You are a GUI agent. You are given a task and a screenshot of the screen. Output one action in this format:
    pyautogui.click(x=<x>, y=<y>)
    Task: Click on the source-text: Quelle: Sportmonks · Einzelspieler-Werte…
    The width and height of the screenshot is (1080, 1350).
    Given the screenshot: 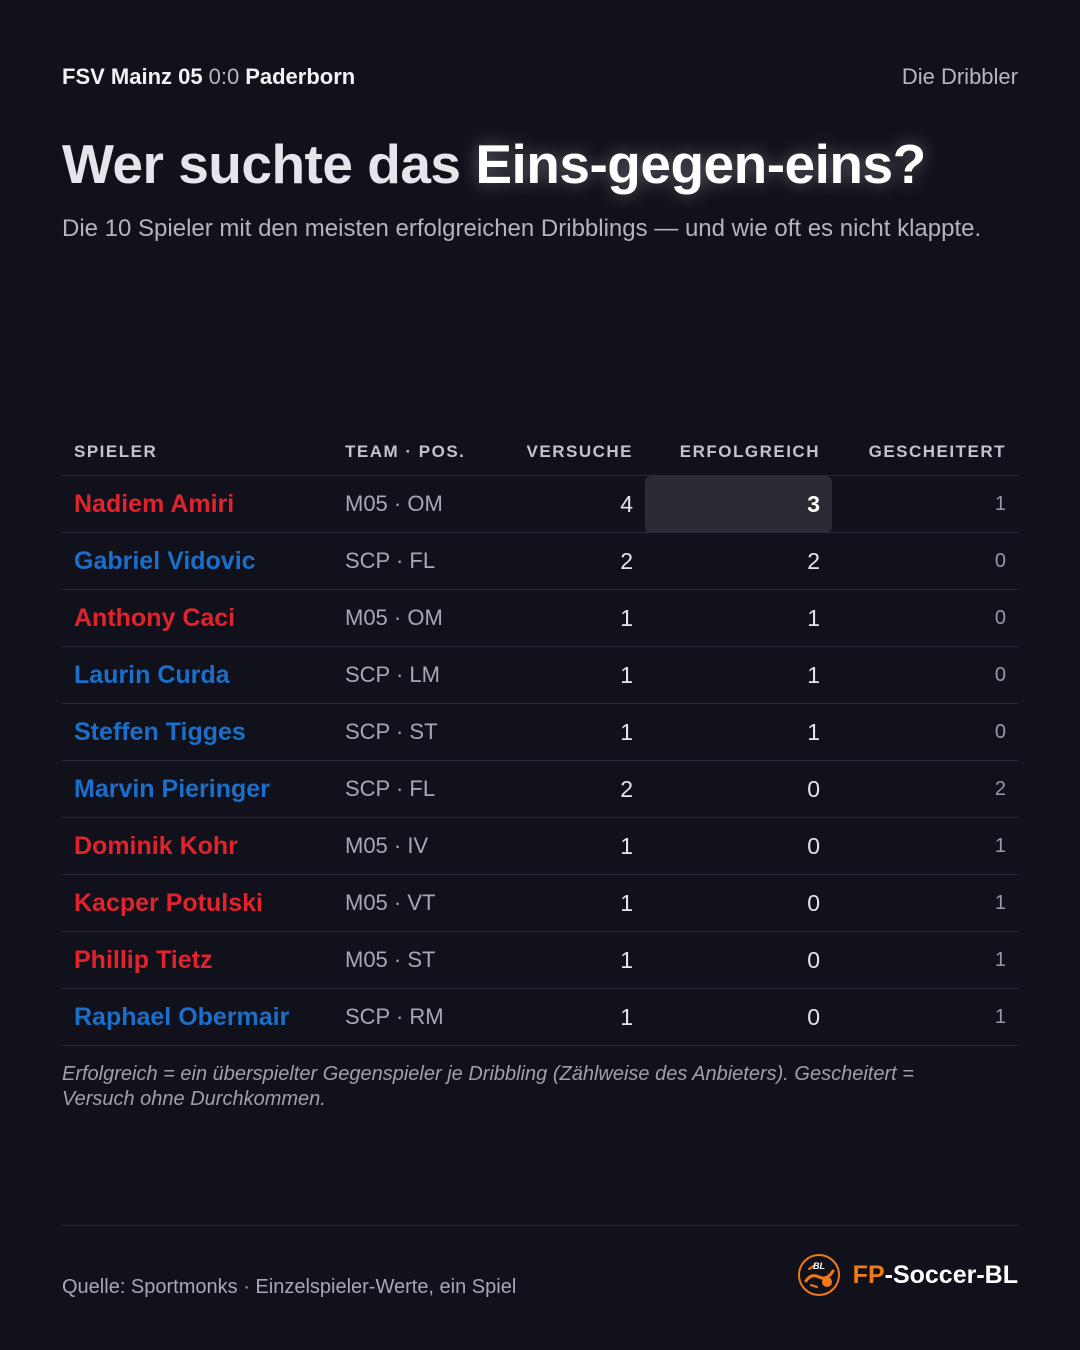 What is the action you would take?
    pyautogui.click(x=289, y=1287)
    